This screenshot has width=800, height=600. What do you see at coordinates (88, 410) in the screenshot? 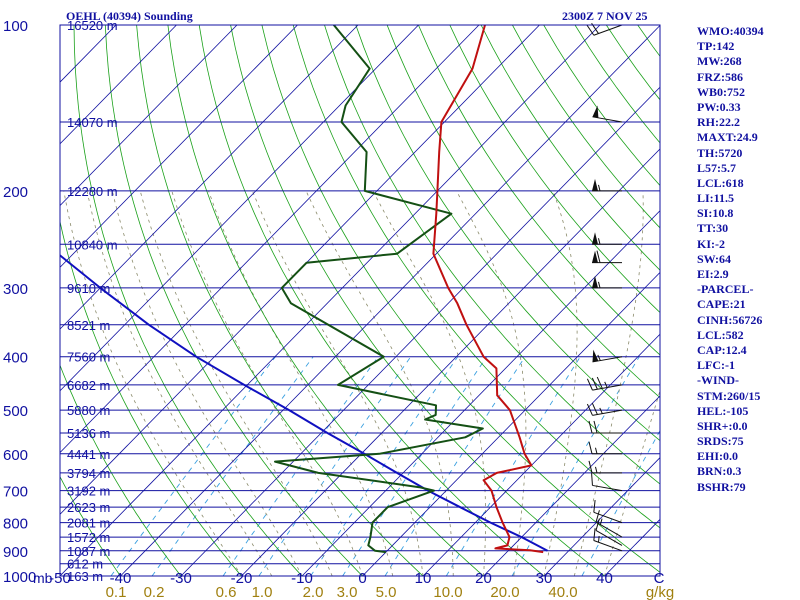
I see `height-label: 5880 m` at bounding box center [88, 410].